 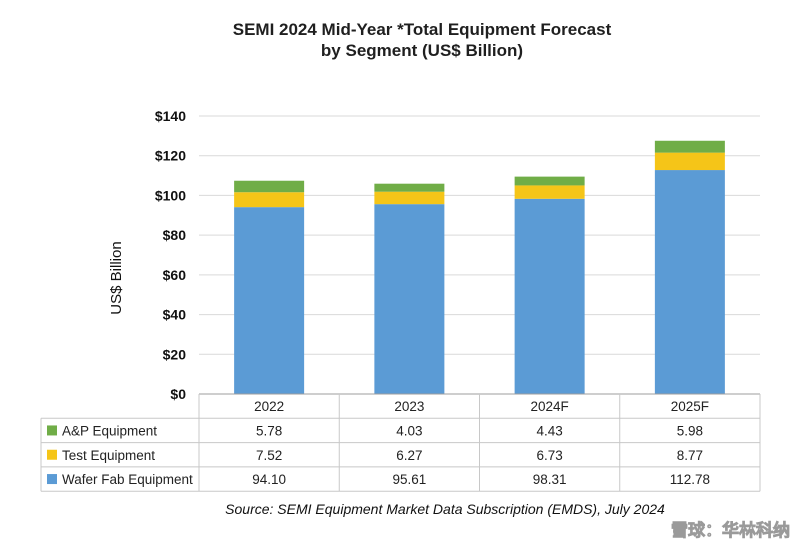 I want to click on legend-label: Wafer Fab Equipment, so click(x=127, y=479).